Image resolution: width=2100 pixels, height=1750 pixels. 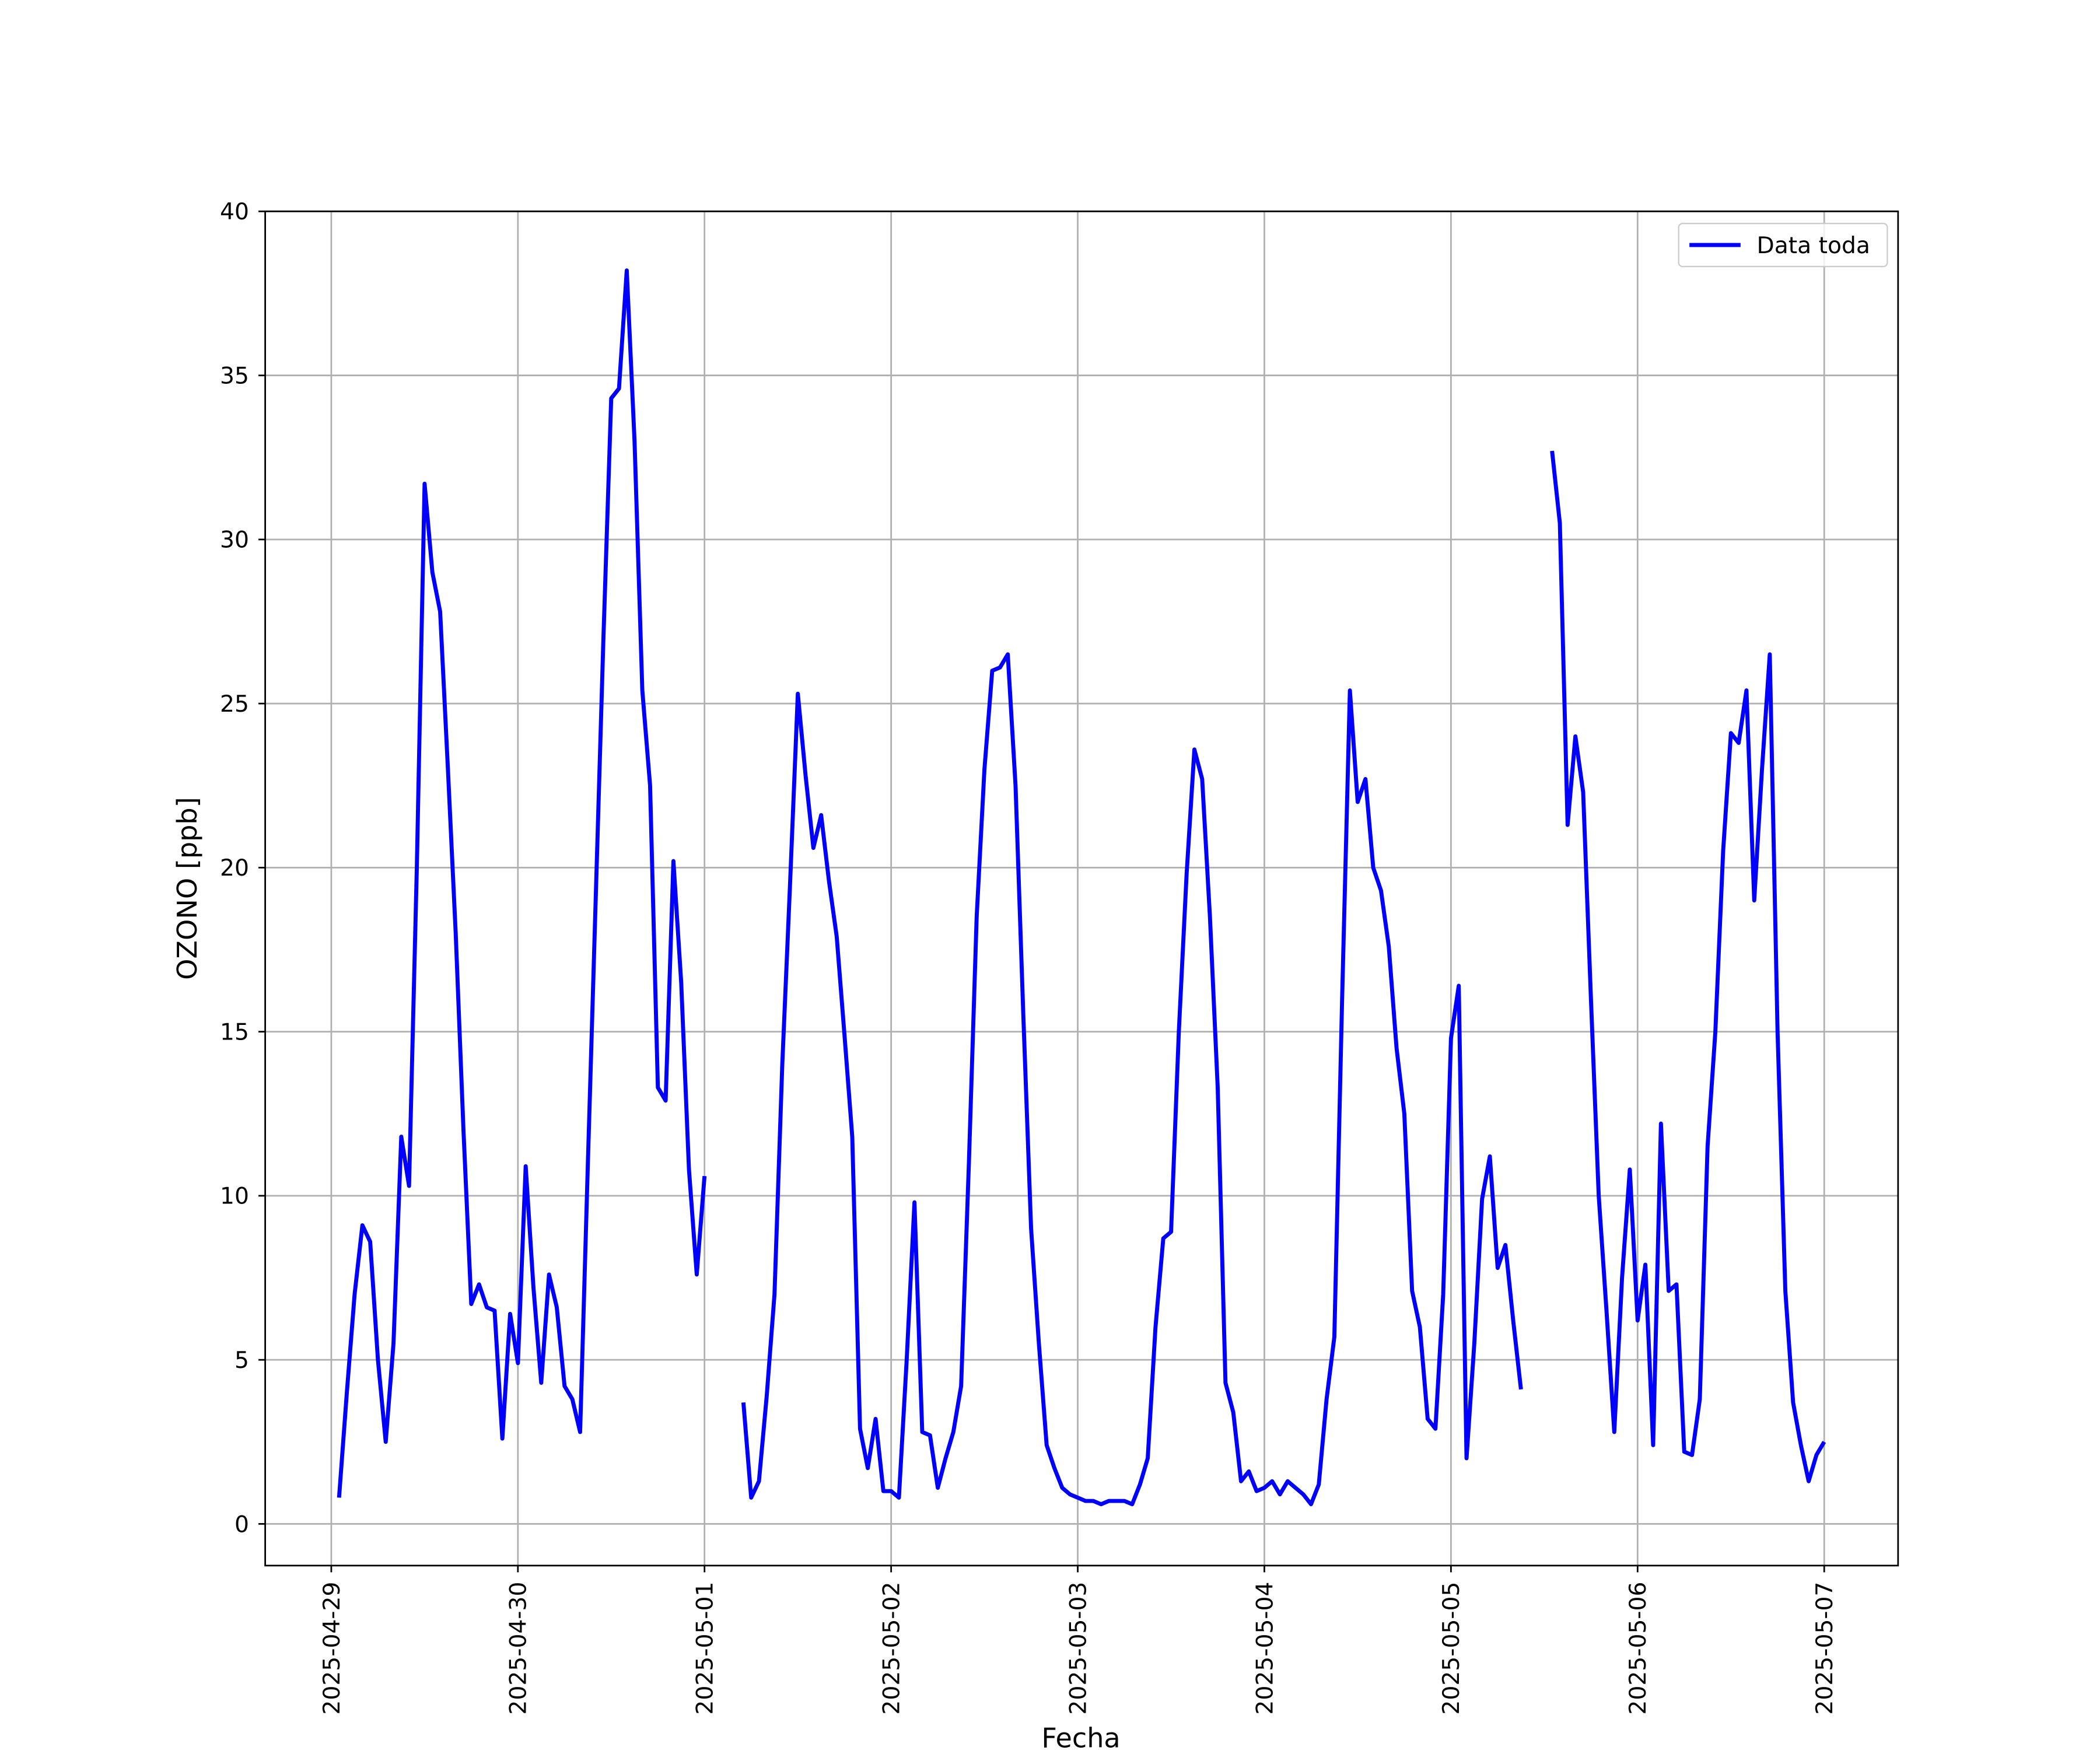 What do you see at coordinates (242, 1361) in the screenshot?
I see `y-tick-label: 5` at bounding box center [242, 1361].